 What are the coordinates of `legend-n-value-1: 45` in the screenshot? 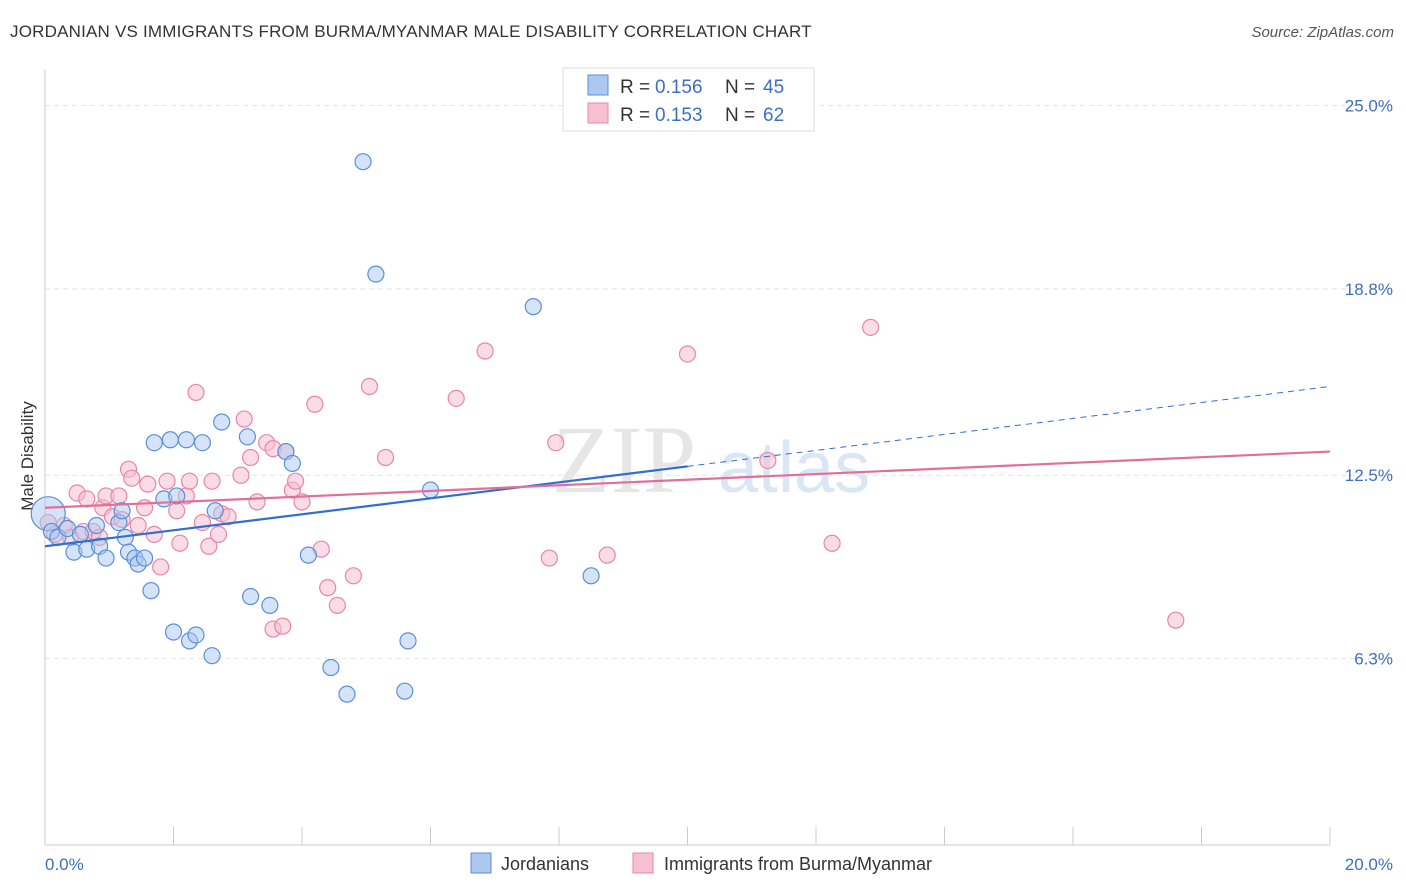 It's located at (773, 87).